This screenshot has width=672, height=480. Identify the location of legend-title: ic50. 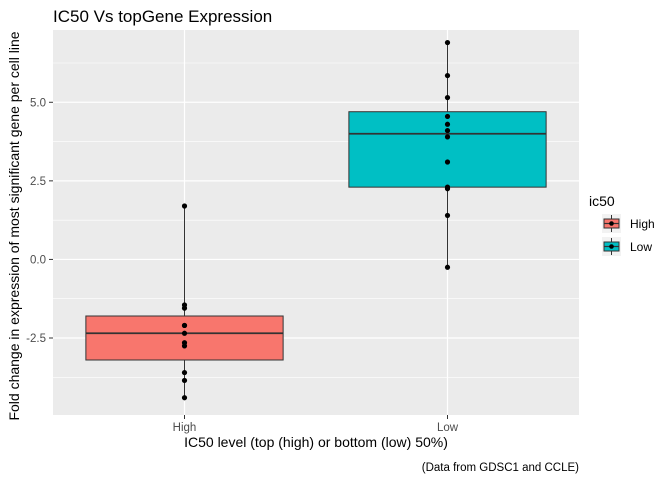
(602, 201).